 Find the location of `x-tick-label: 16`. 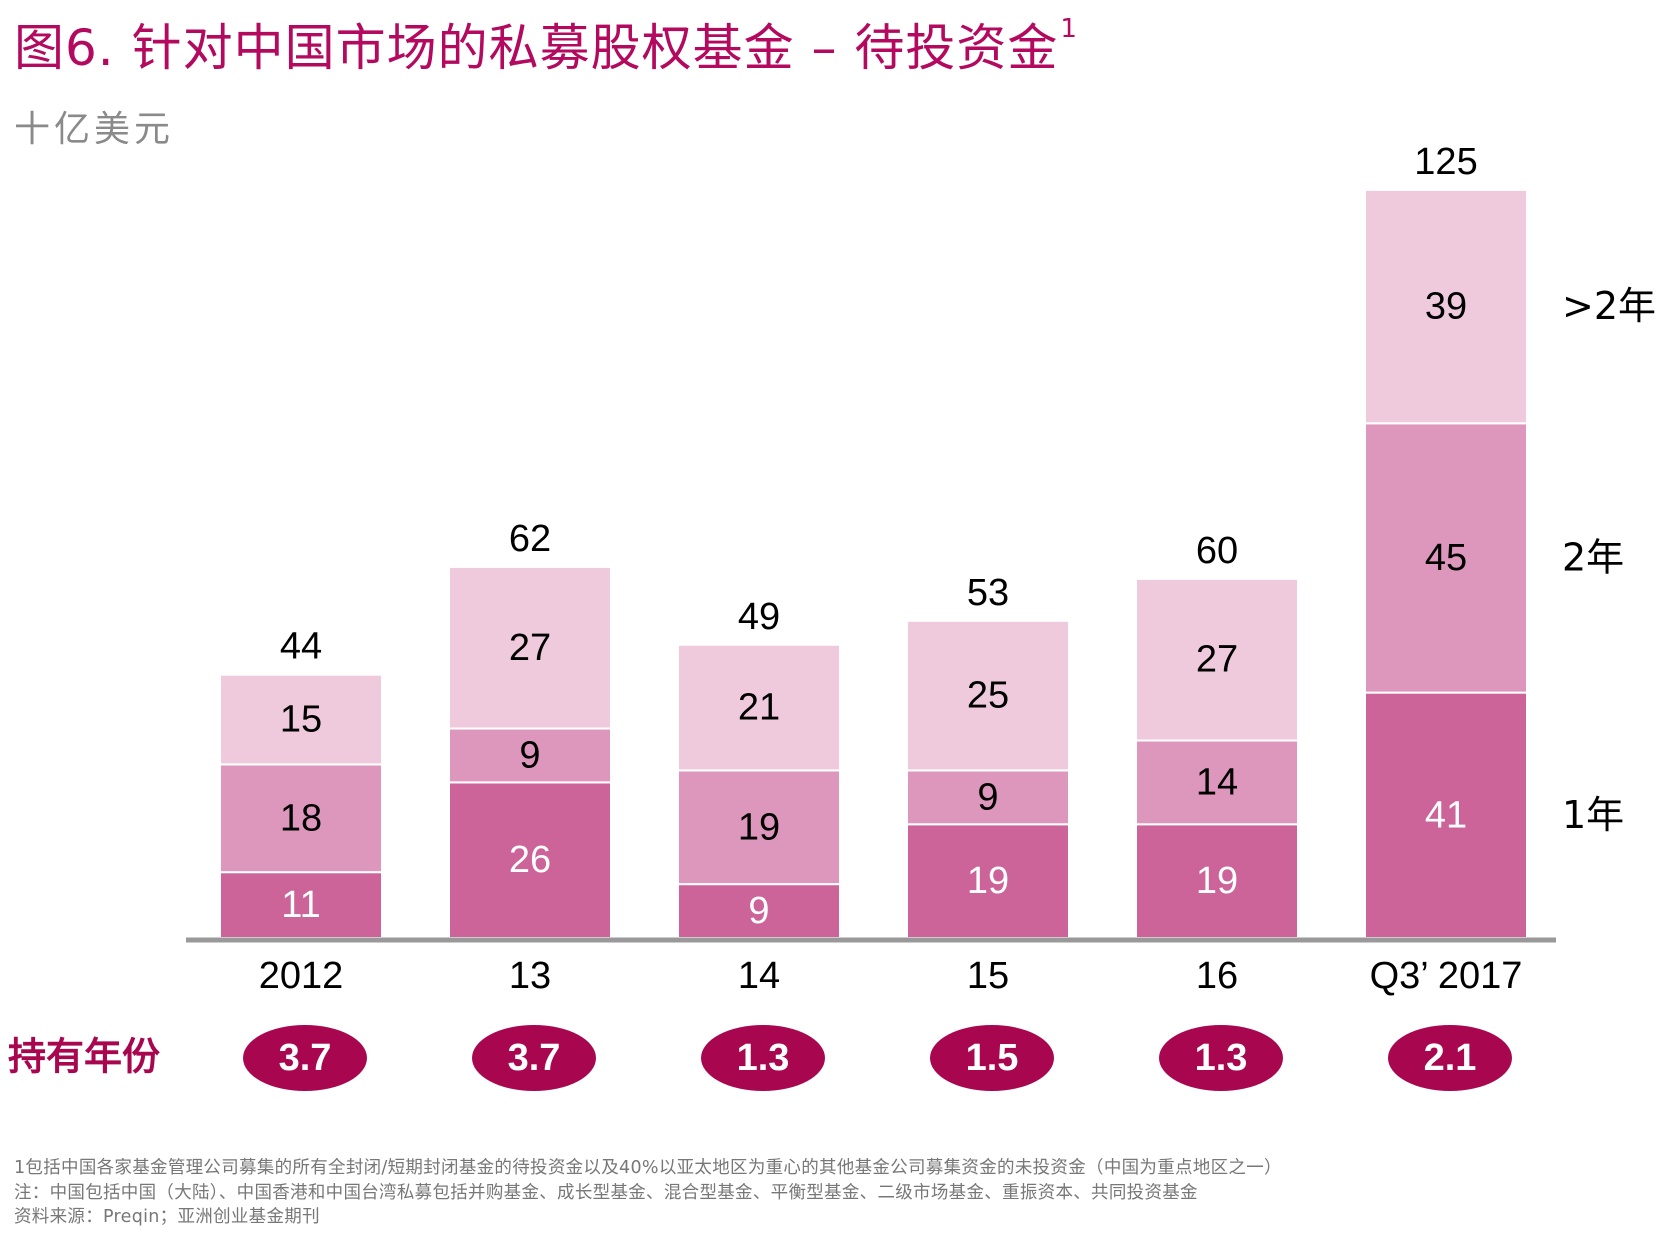

x-tick-label: 16 is located at coordinates (1217, 976).